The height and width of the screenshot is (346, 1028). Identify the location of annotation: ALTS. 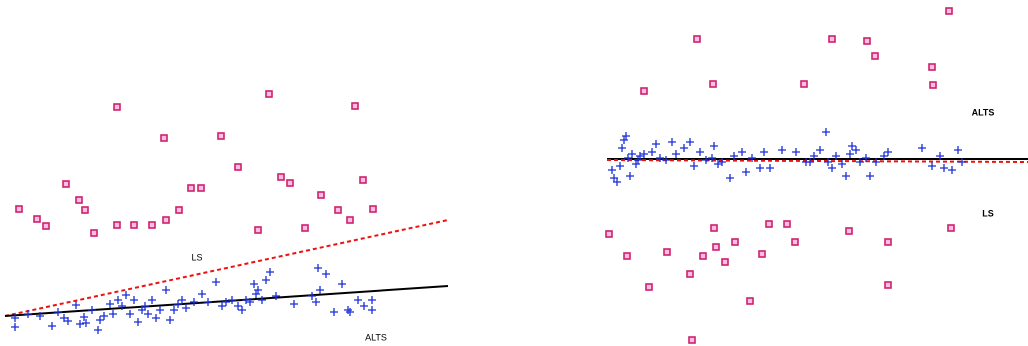
(376, 337).